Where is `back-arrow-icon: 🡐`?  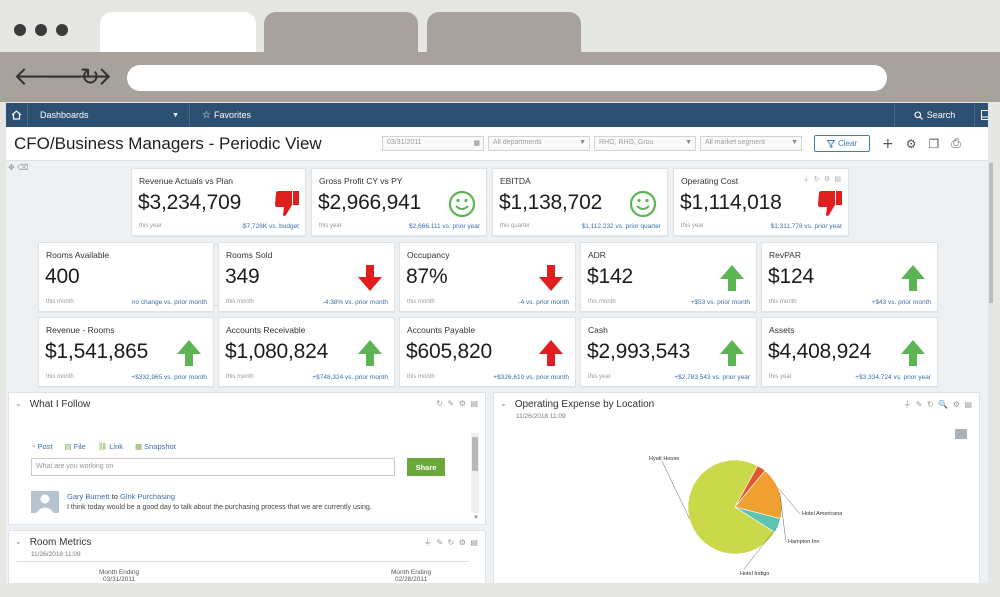 back-arrow-icon: 🡐 is located at coordinates (48, 77).